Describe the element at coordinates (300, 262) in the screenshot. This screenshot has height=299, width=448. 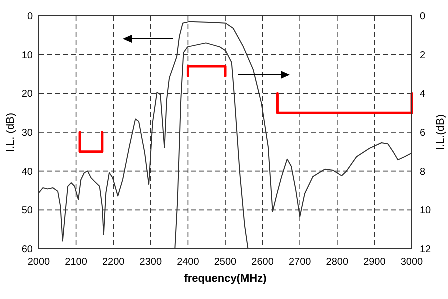
I see `x-tick-label: 2700` at that location.